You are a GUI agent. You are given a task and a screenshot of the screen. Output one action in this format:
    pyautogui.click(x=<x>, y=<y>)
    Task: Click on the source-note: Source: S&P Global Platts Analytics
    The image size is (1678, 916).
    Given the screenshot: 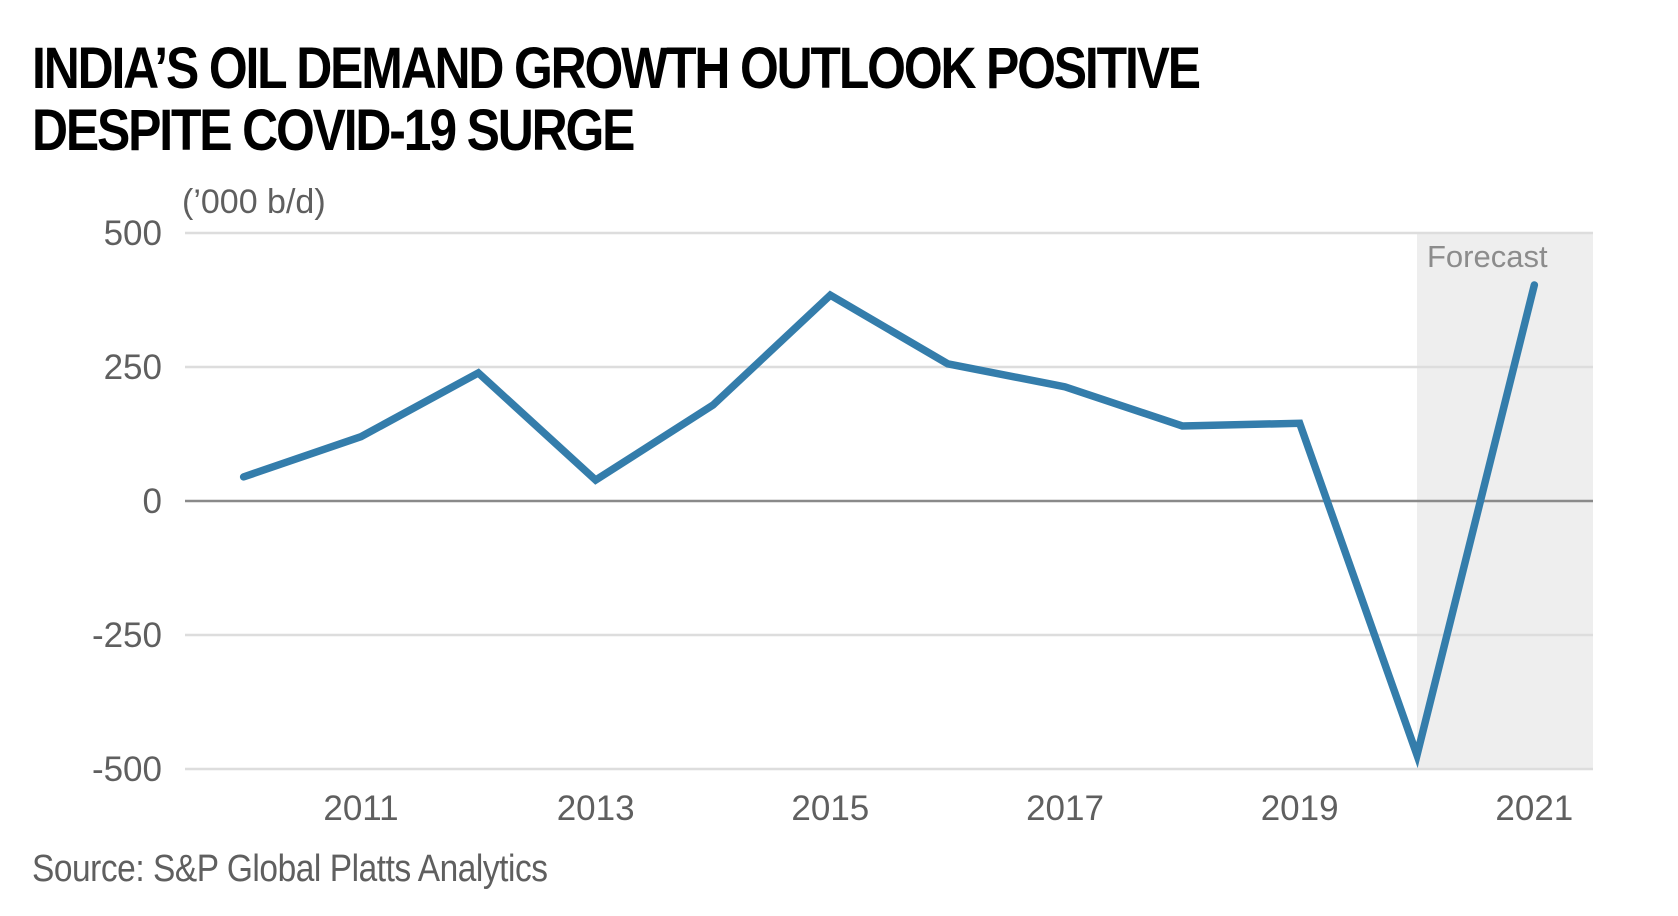 What is the action you would take?
    pyautogui.click(x=290, y=869)
    